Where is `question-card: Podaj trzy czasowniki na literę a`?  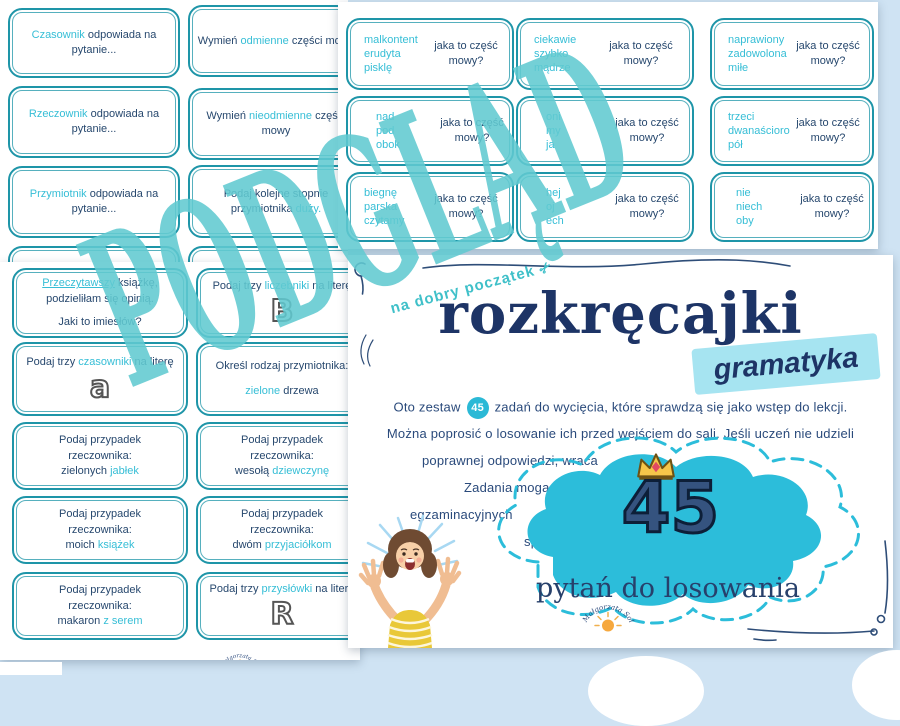 question-card: Podaj trzy czasowniki na literę a is located at coordinates (100, 379).